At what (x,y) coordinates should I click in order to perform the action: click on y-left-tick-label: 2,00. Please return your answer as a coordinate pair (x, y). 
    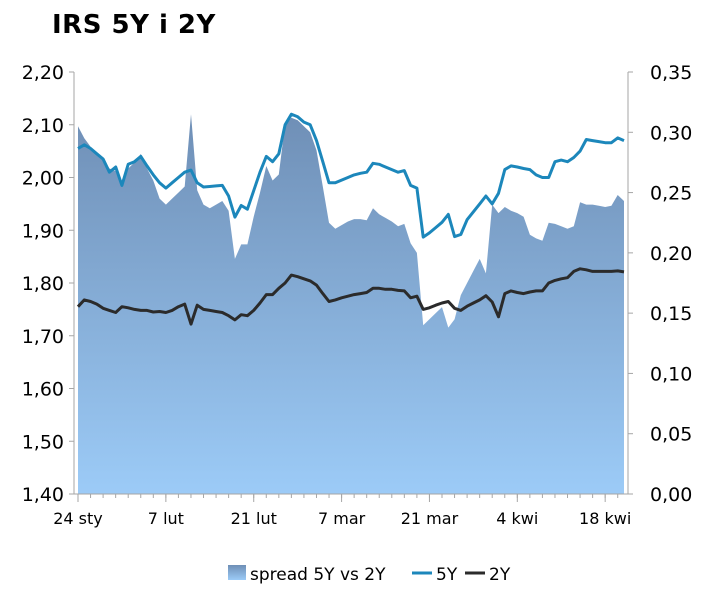
    Looking at the image, I should click on (43, 179).